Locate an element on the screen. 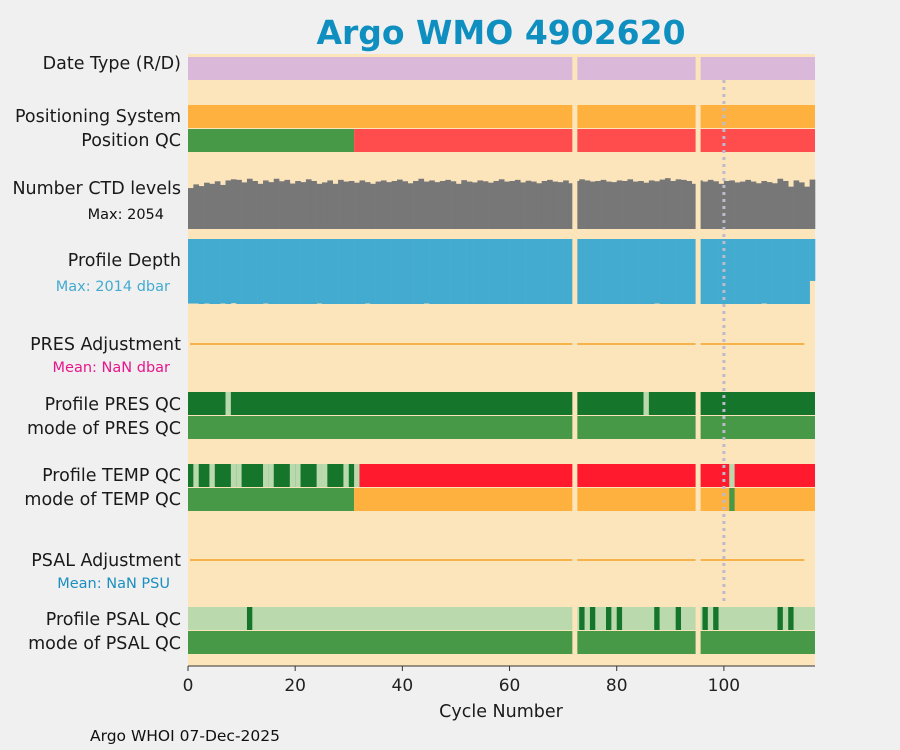 The image size is (900, 750). row-label-position-qc: Position QC is located at coordinates (131, 141).